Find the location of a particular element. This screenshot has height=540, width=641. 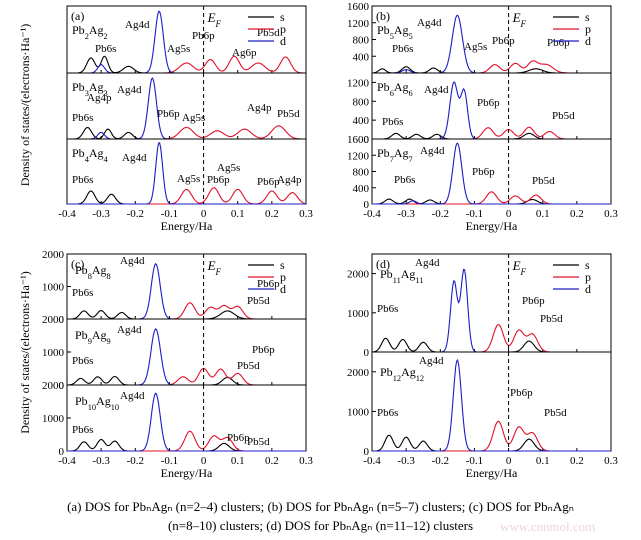

y-tick-label: 1600 is located at coordinates (358, 7).